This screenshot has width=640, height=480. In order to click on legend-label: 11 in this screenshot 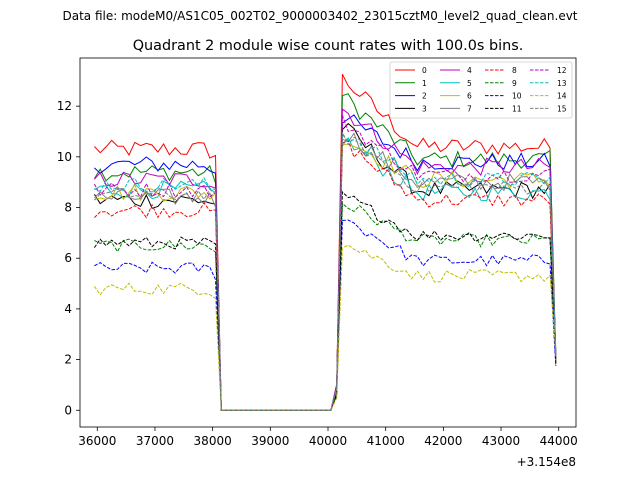, I will do `click(517, 108)`.